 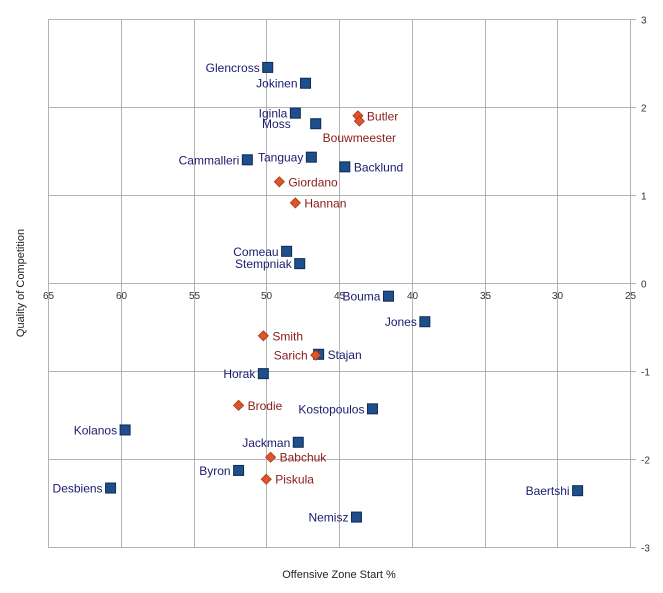 What do you see at coordinates (267, 296) in the screenshot?
I see `x-tick-label: 50` at bounding box center [267, 296].